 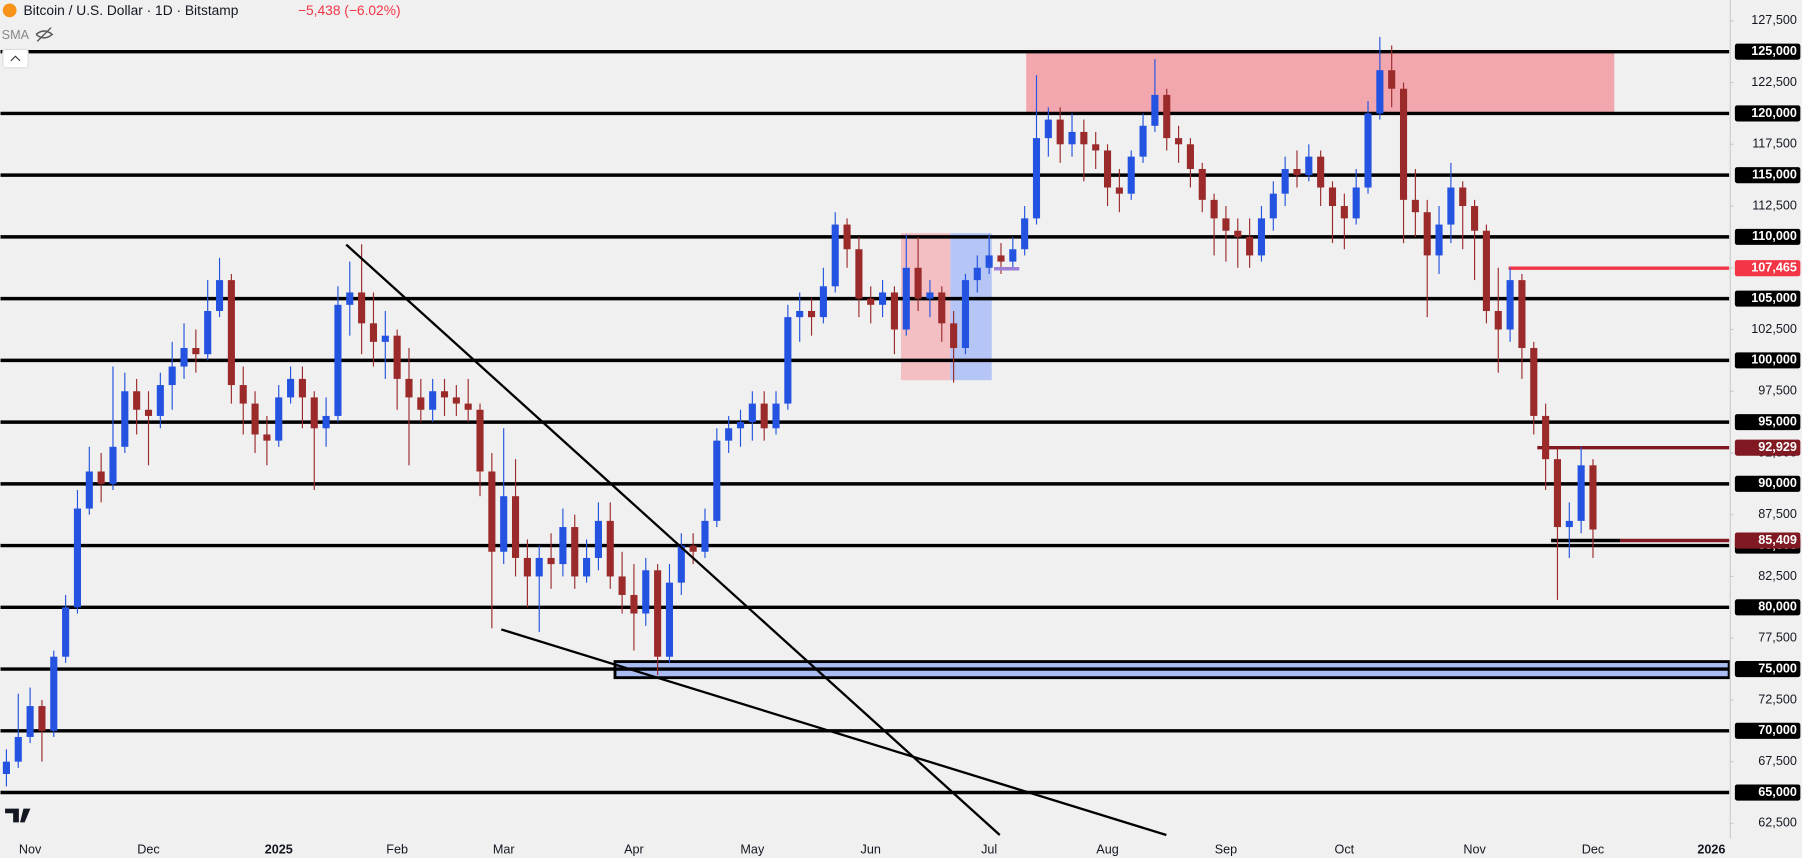 What do you see at coordinates (397, 849) in the screenshot?
I see `x-tick-label: Feb` at bounding box center [397, 849].